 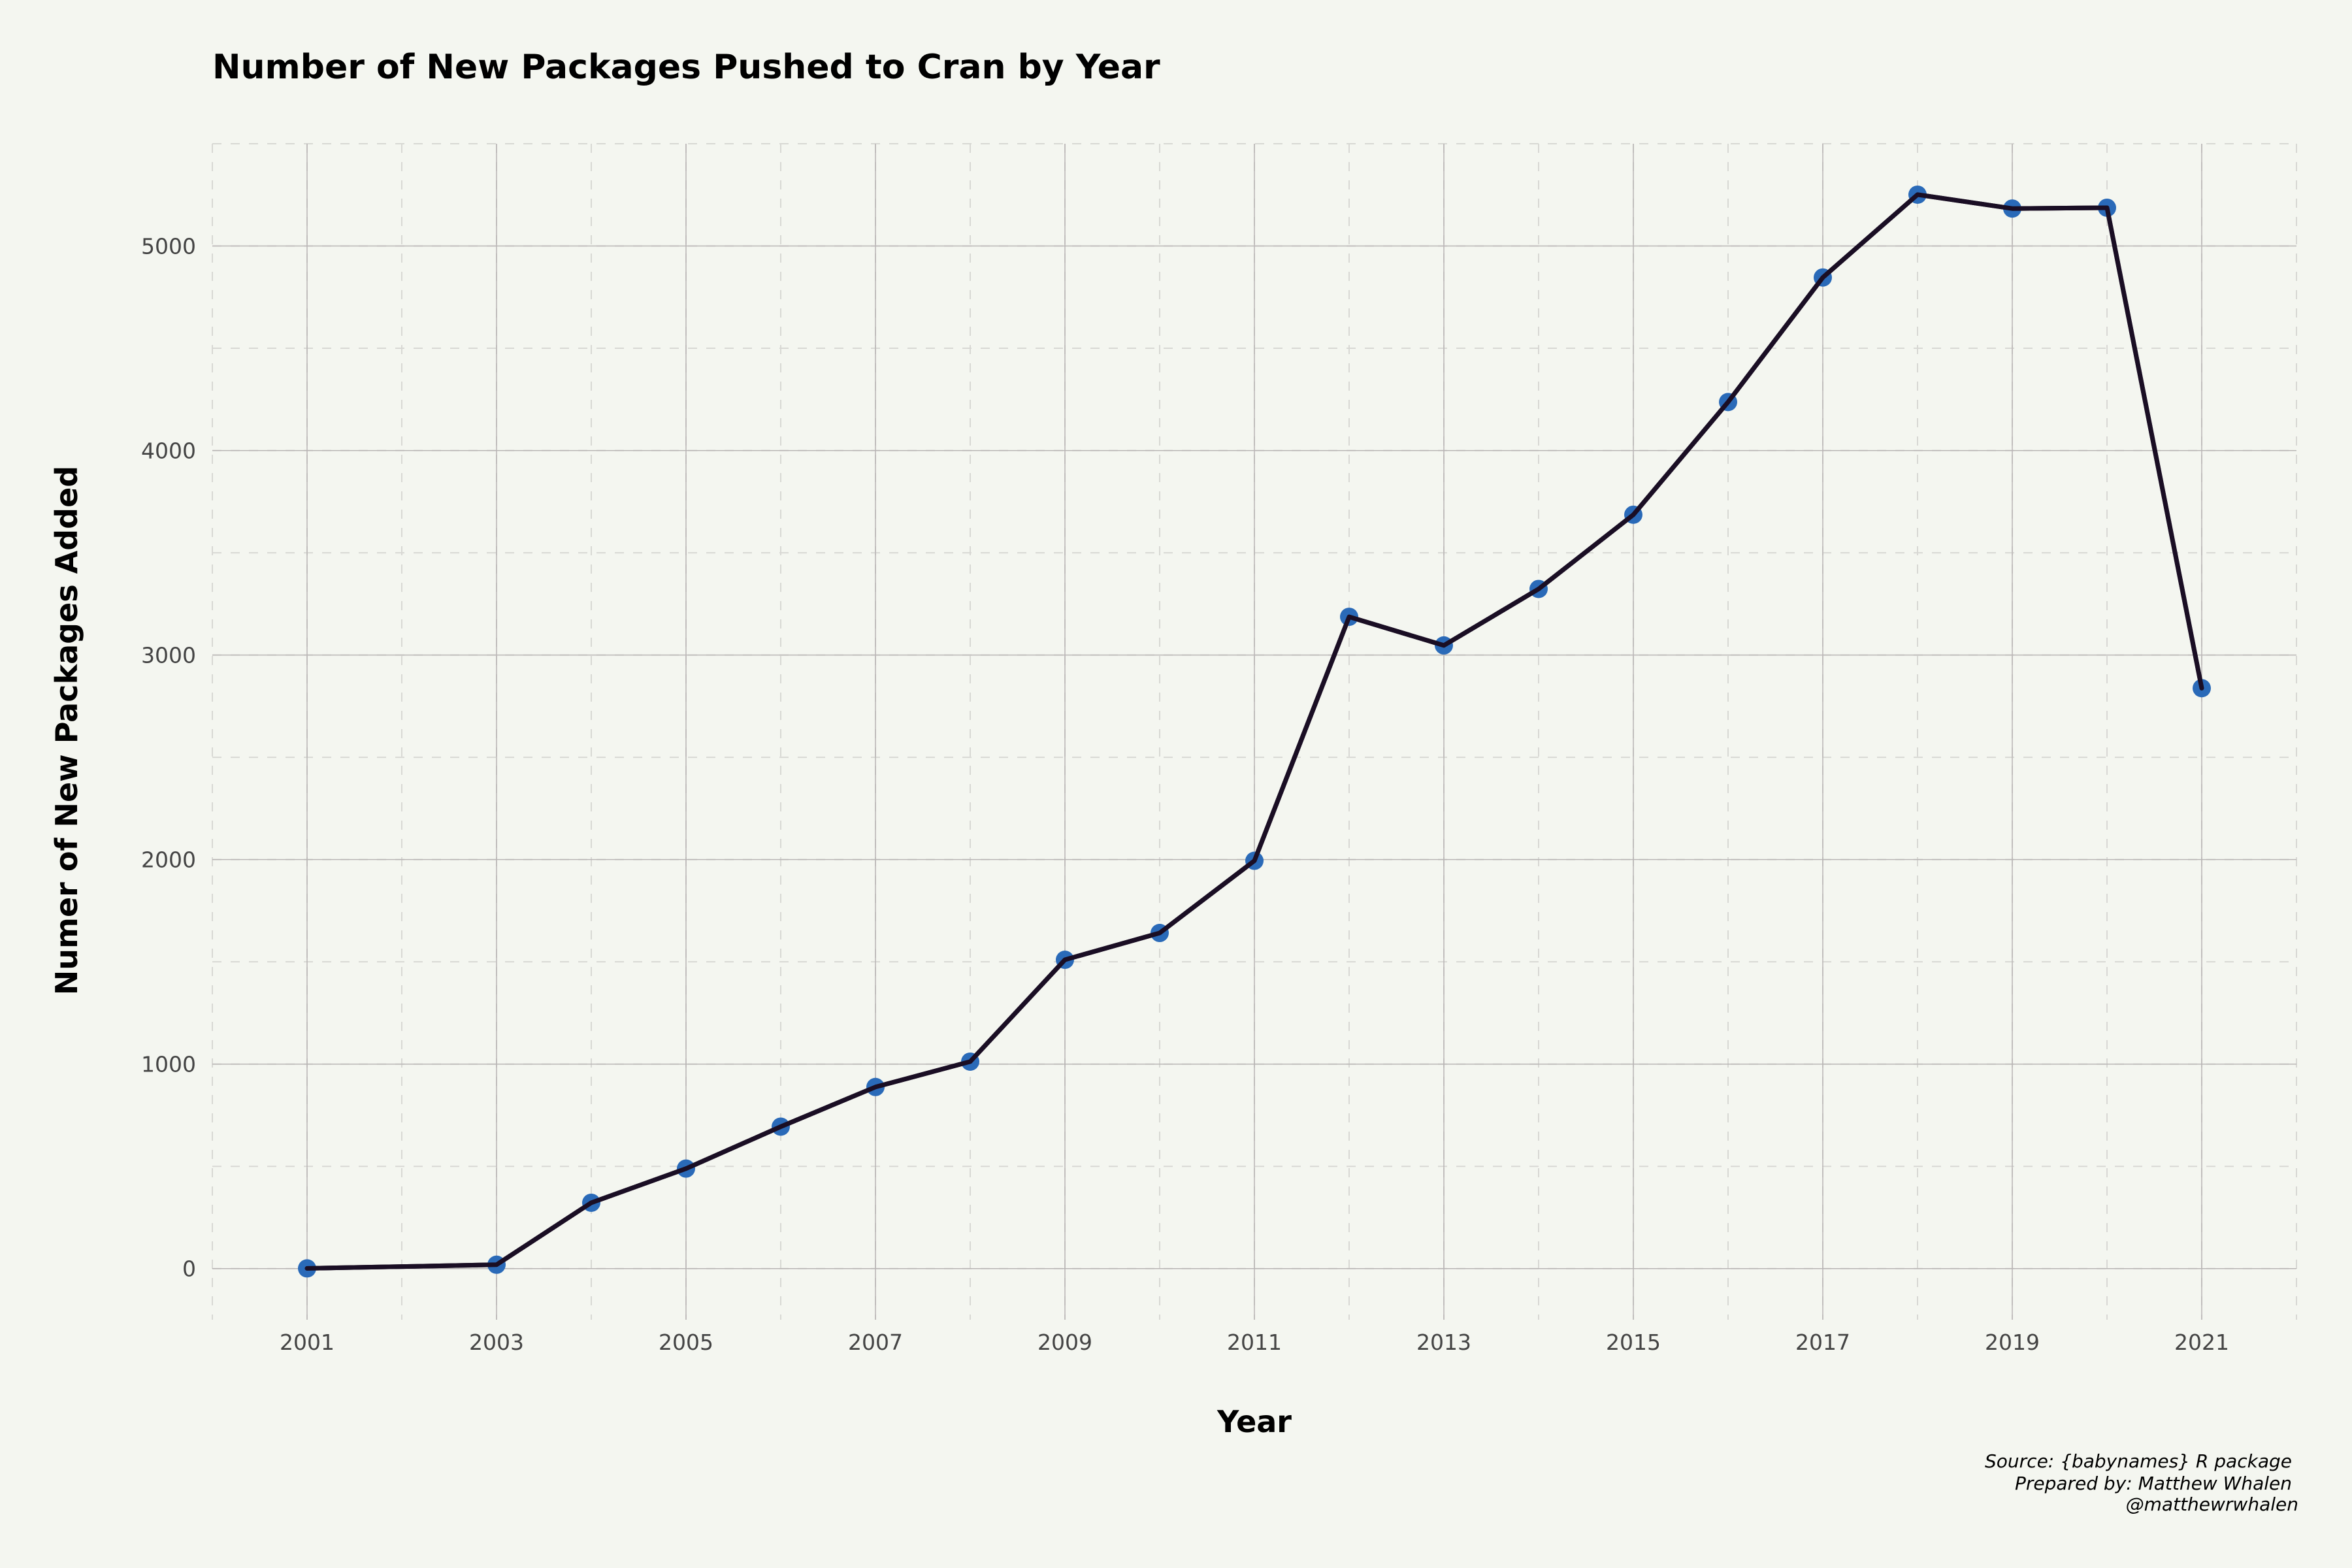 What do you see at coordinates (686, 1342) in the screenshot?
I see `x-tick-label: 2005` at bounding box center [686, 1342].